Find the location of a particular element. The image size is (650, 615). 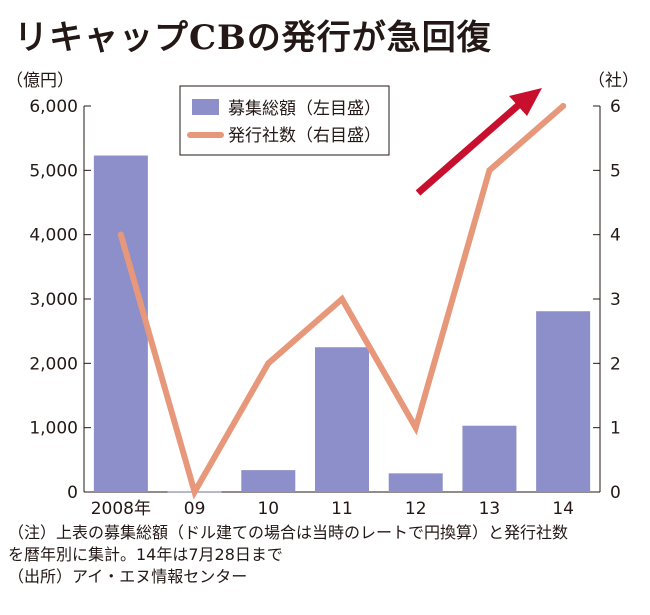

legend-label: 募集総額（左目盛） is located at coordinates (304, 109).